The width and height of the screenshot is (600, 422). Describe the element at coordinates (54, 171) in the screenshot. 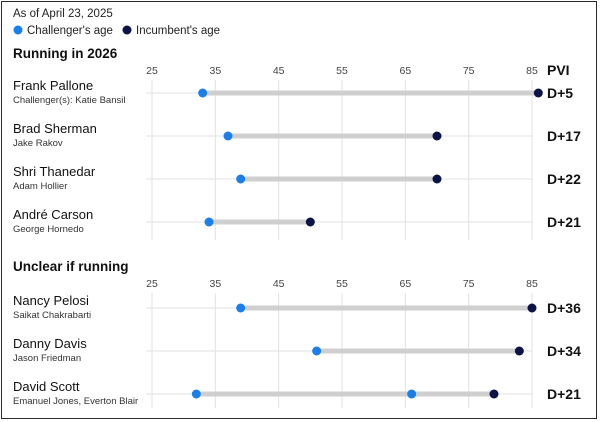

I see `incumbent-name: Shri Thanedar` at that location.